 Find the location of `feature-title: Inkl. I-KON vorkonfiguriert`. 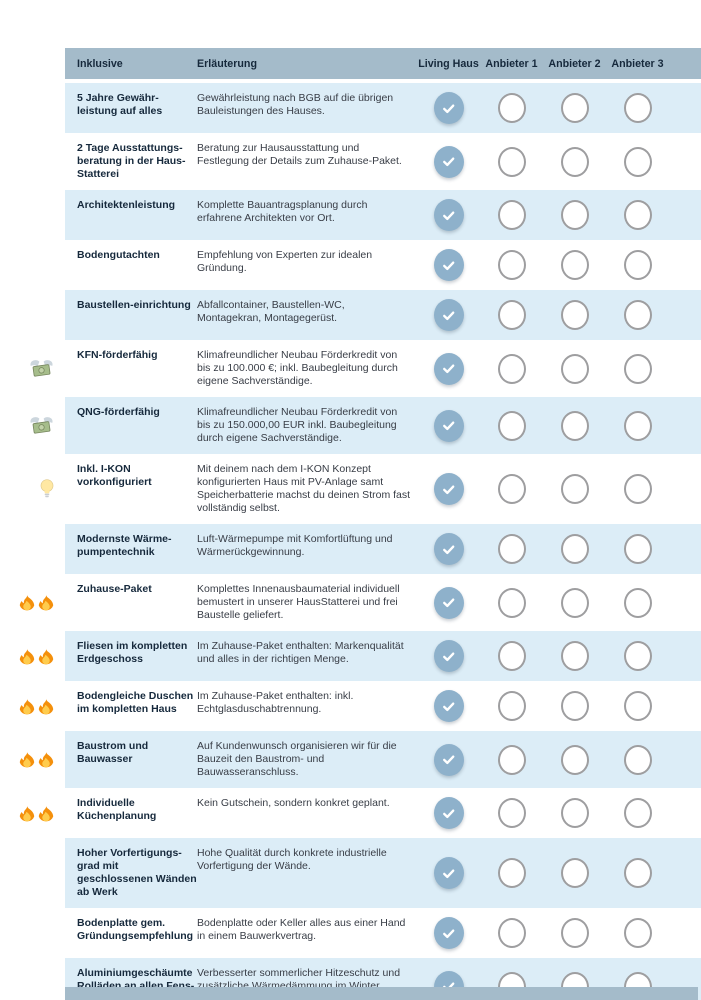

feature-title: Inkl. I-KON vorkonfiguriert is located at coordinates (114, 475).